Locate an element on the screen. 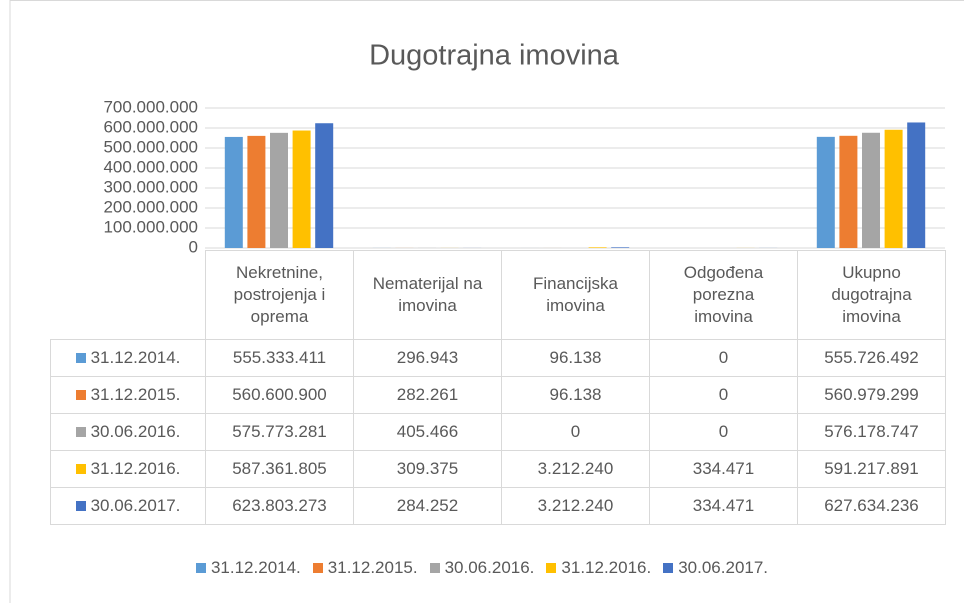  value-cell: 591.217.891 is located at coordinates (871, 469).